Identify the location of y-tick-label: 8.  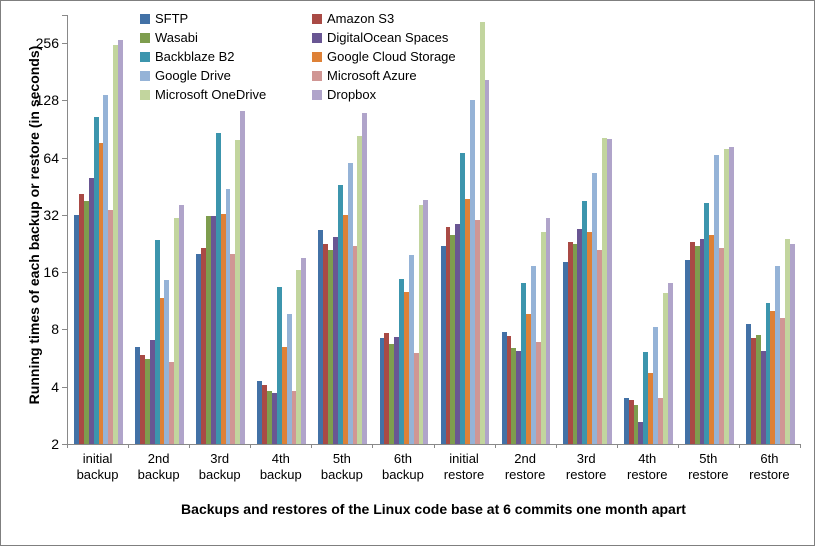
(55, 329).